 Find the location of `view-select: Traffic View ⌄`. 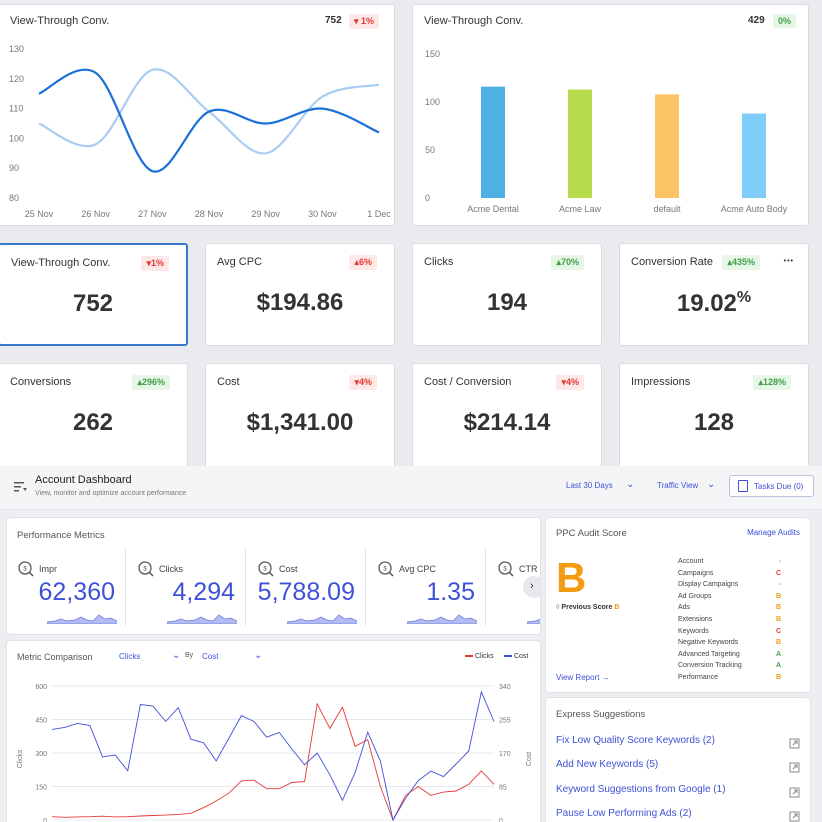

view-select: Traffic View ⌄ is located at coordinates (686, 484).